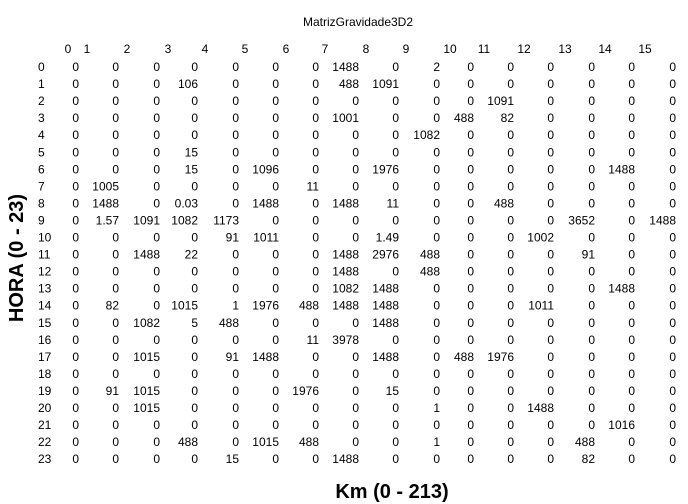 The width and height of the screenshot is (688, 504). What do you see at coordinates (436, 67) in the screenshot?
I see `matrix-cell: 2` at bounding box center [436, 67].